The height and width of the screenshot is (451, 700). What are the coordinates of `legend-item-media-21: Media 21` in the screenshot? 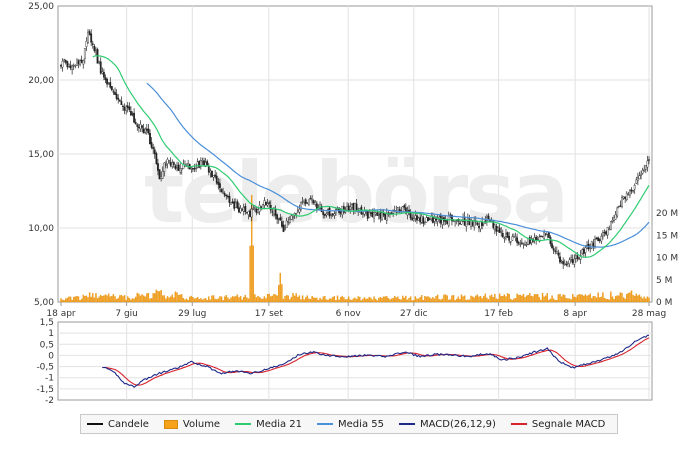 It's located at (268, 424).